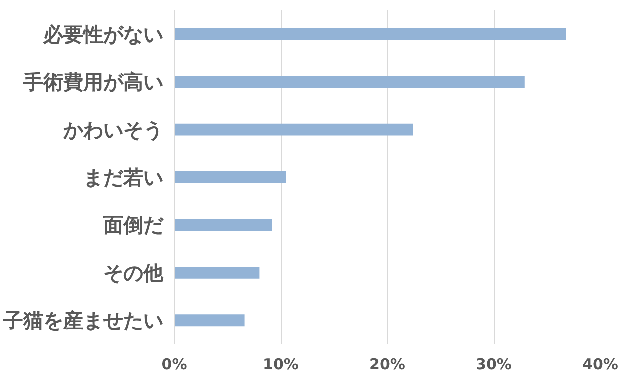  What do you see at coordinates (134, 272) in the screenshot?
I see `y-tick-label: その他` at bounding box center [134, 272].